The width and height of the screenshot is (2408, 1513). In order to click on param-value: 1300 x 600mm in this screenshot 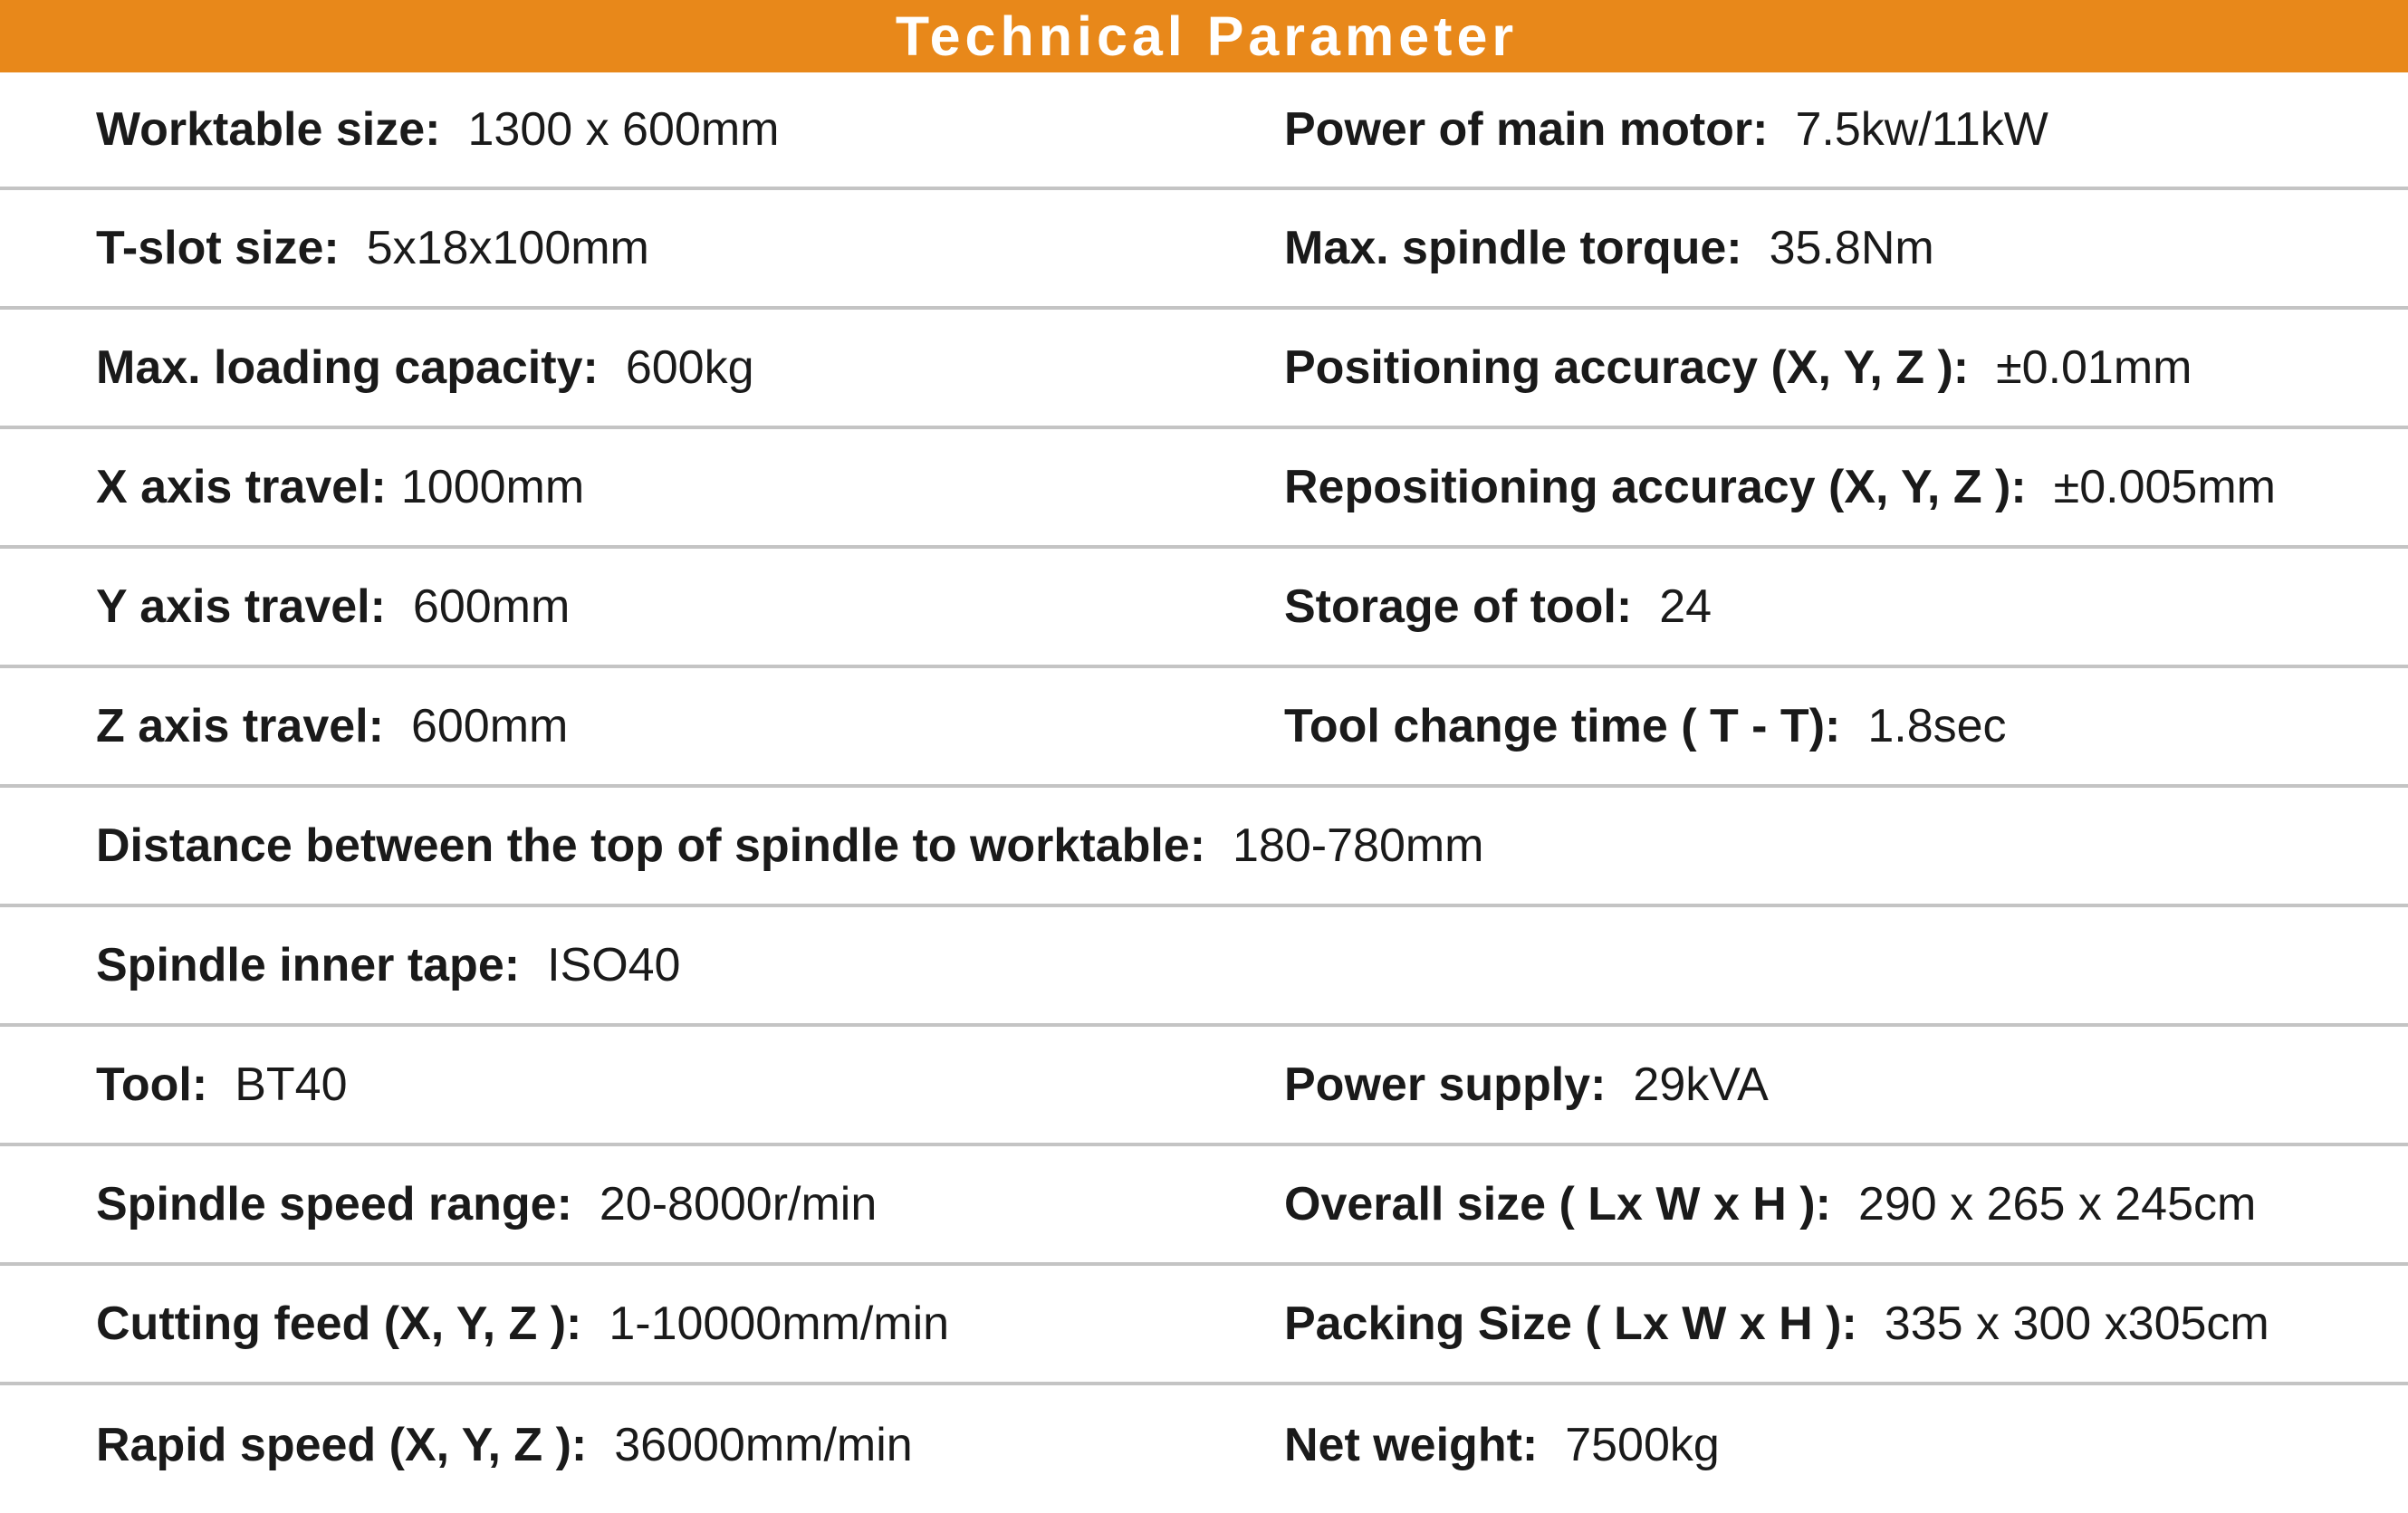, I will do `click(623, 129)`.